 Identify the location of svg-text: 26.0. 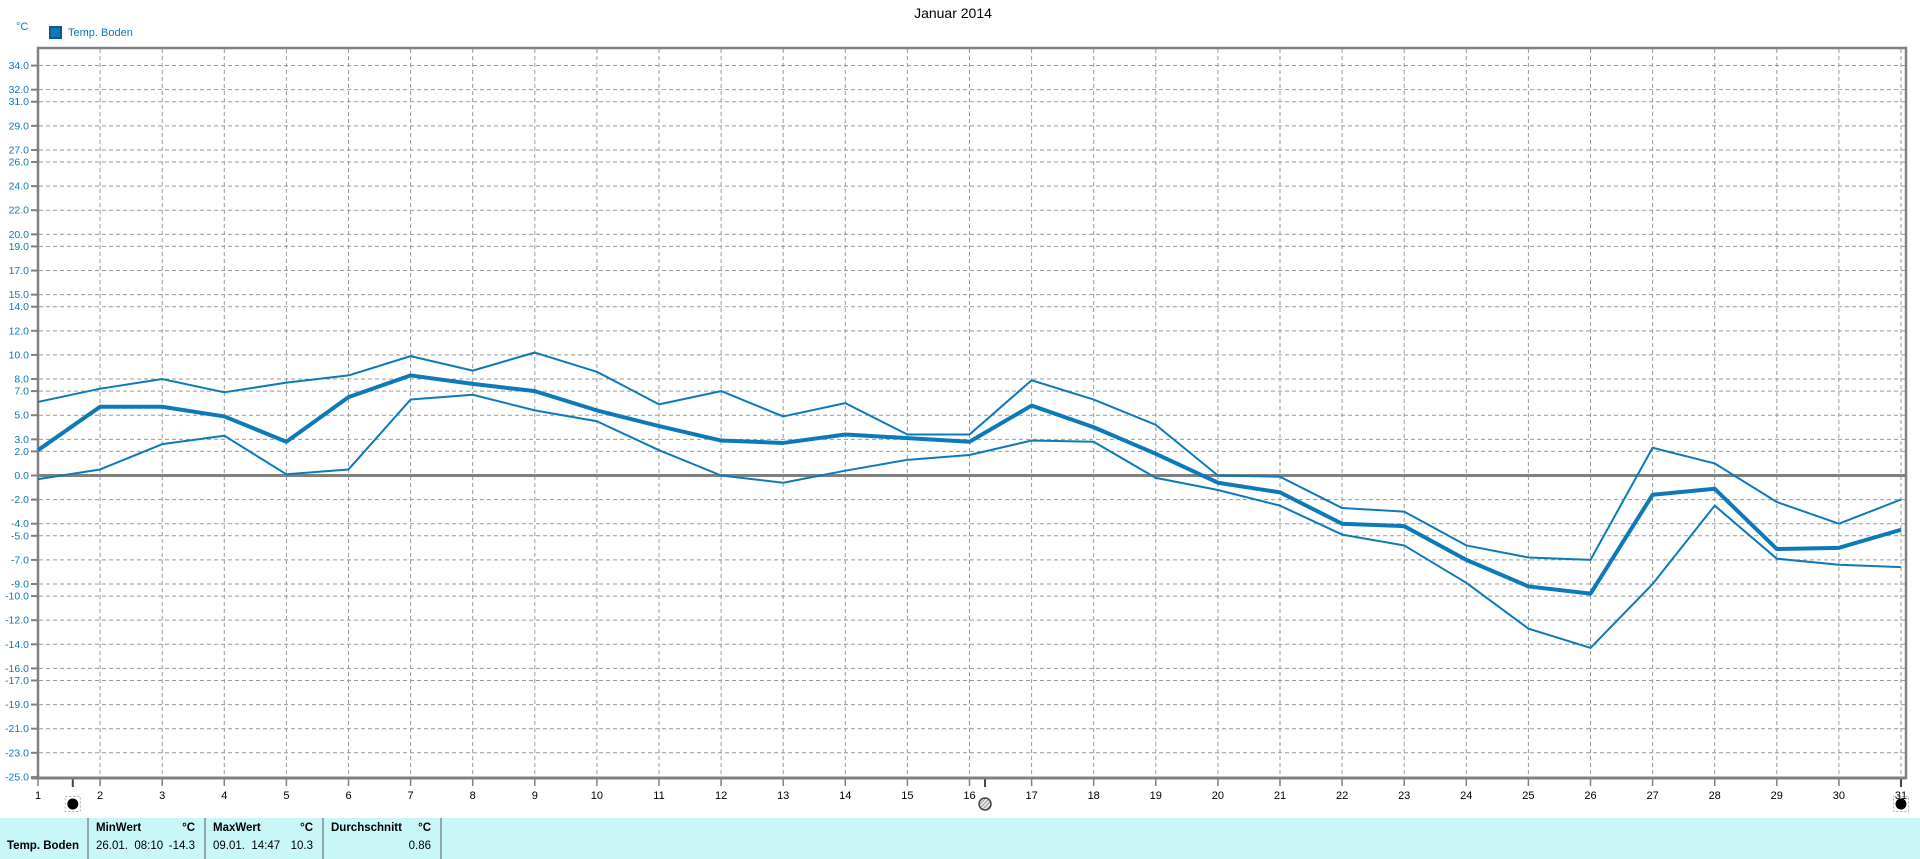
(19, 163).